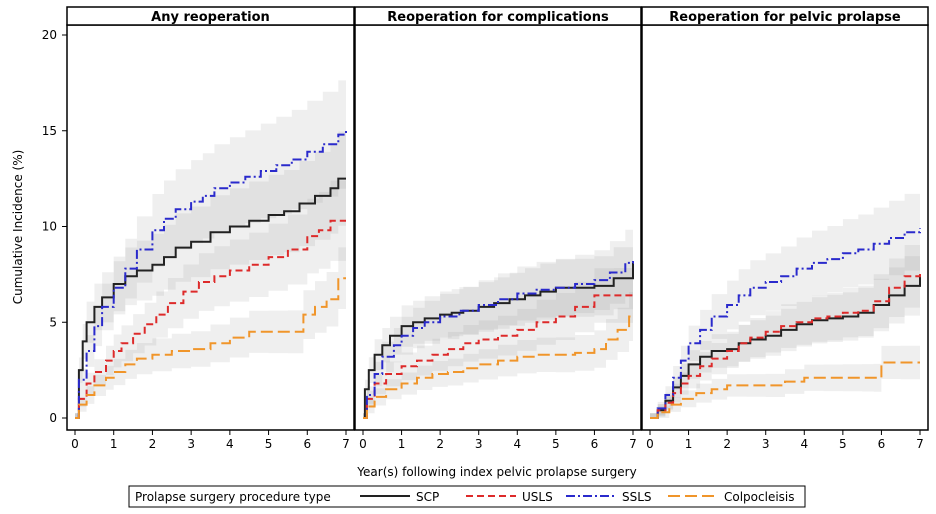  What do you see at coordinates (233, 497) in the screenshot?
I see `legend-title: Prolapse surgery procedure type` at bounding box center [233, 497].